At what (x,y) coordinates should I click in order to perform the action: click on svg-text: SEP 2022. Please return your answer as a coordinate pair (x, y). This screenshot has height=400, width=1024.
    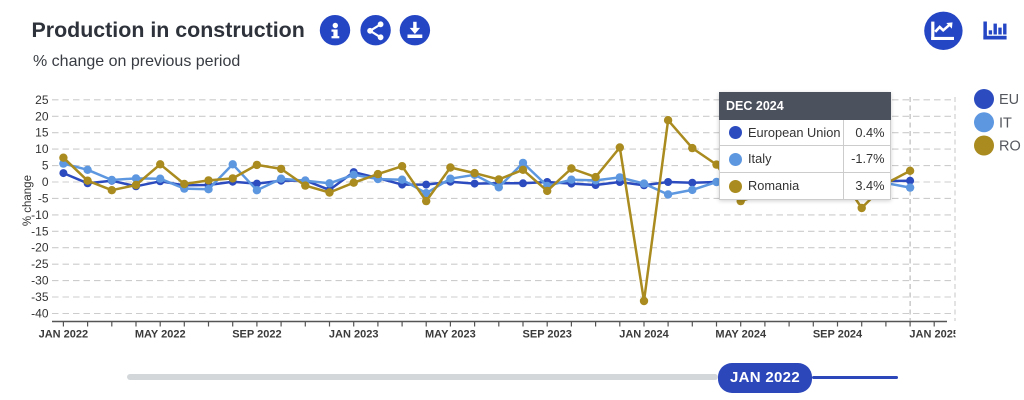
    Looking at the image, I should click on (256, 335).